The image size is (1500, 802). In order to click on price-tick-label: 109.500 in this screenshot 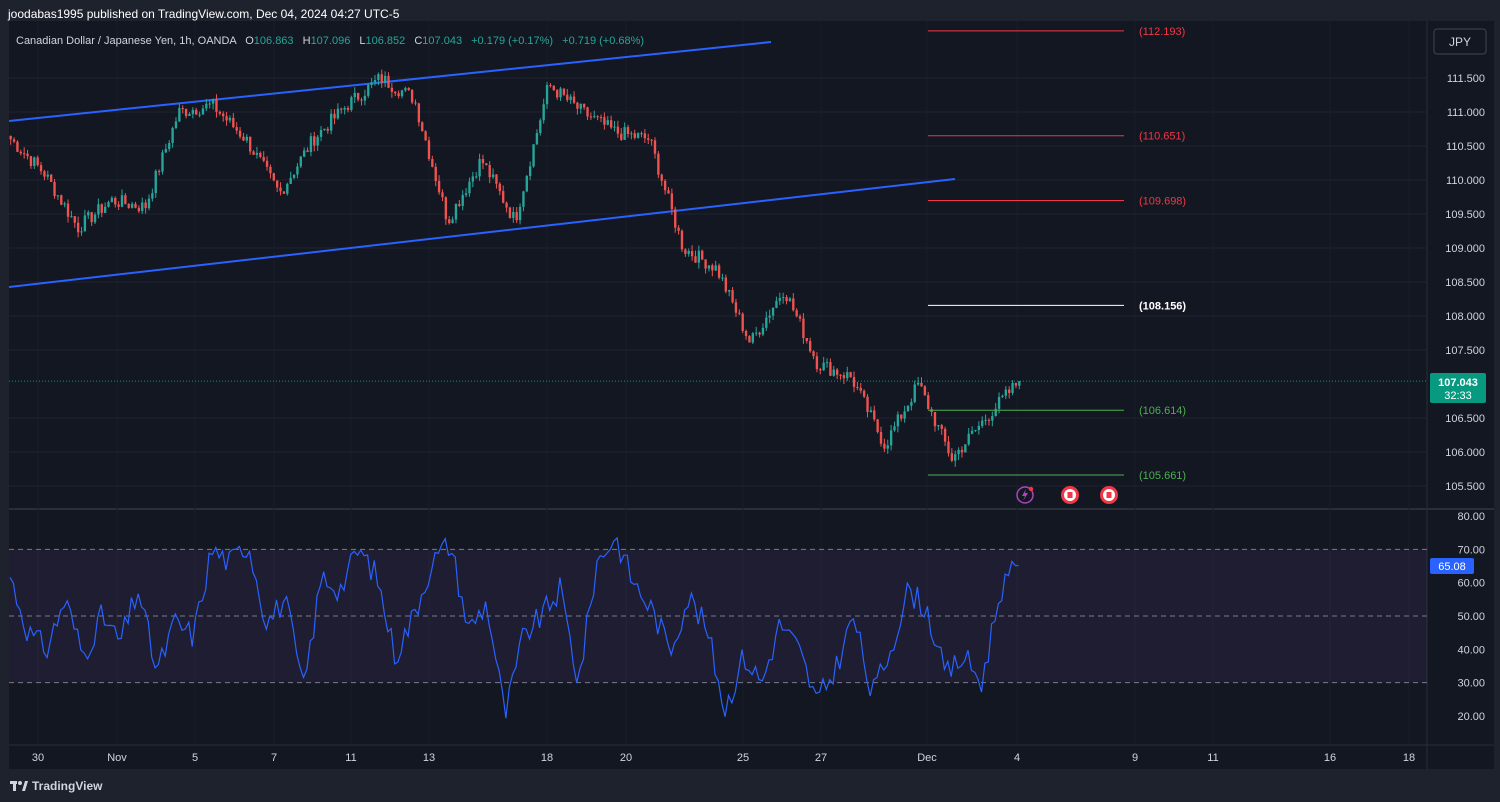, I will do `click(1465, 215)`.